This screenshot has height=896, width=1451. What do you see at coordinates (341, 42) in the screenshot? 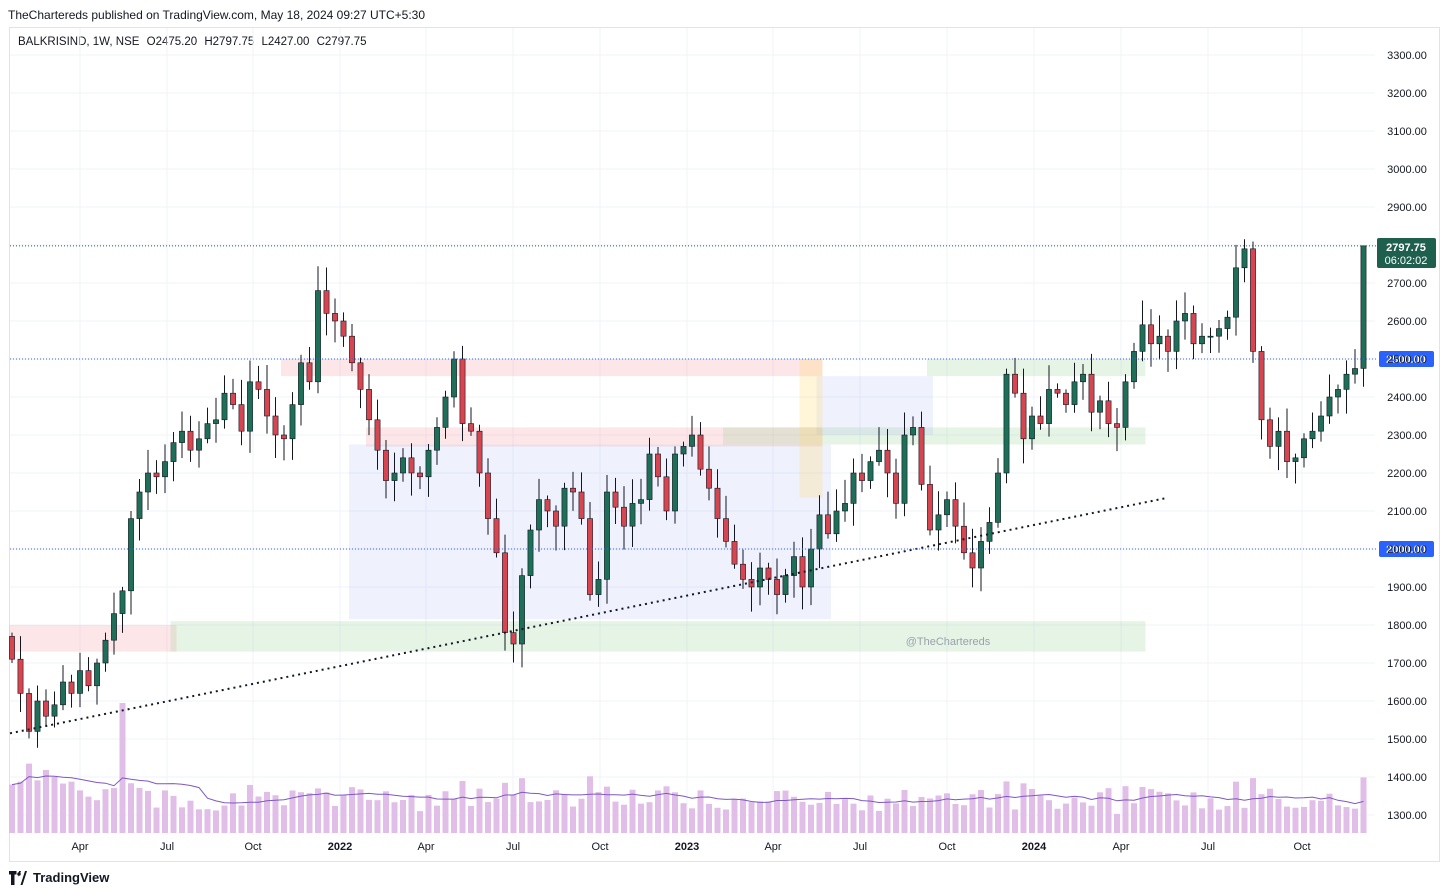
I see `legend-close: C2797.75` at bounding box center [341, 42].